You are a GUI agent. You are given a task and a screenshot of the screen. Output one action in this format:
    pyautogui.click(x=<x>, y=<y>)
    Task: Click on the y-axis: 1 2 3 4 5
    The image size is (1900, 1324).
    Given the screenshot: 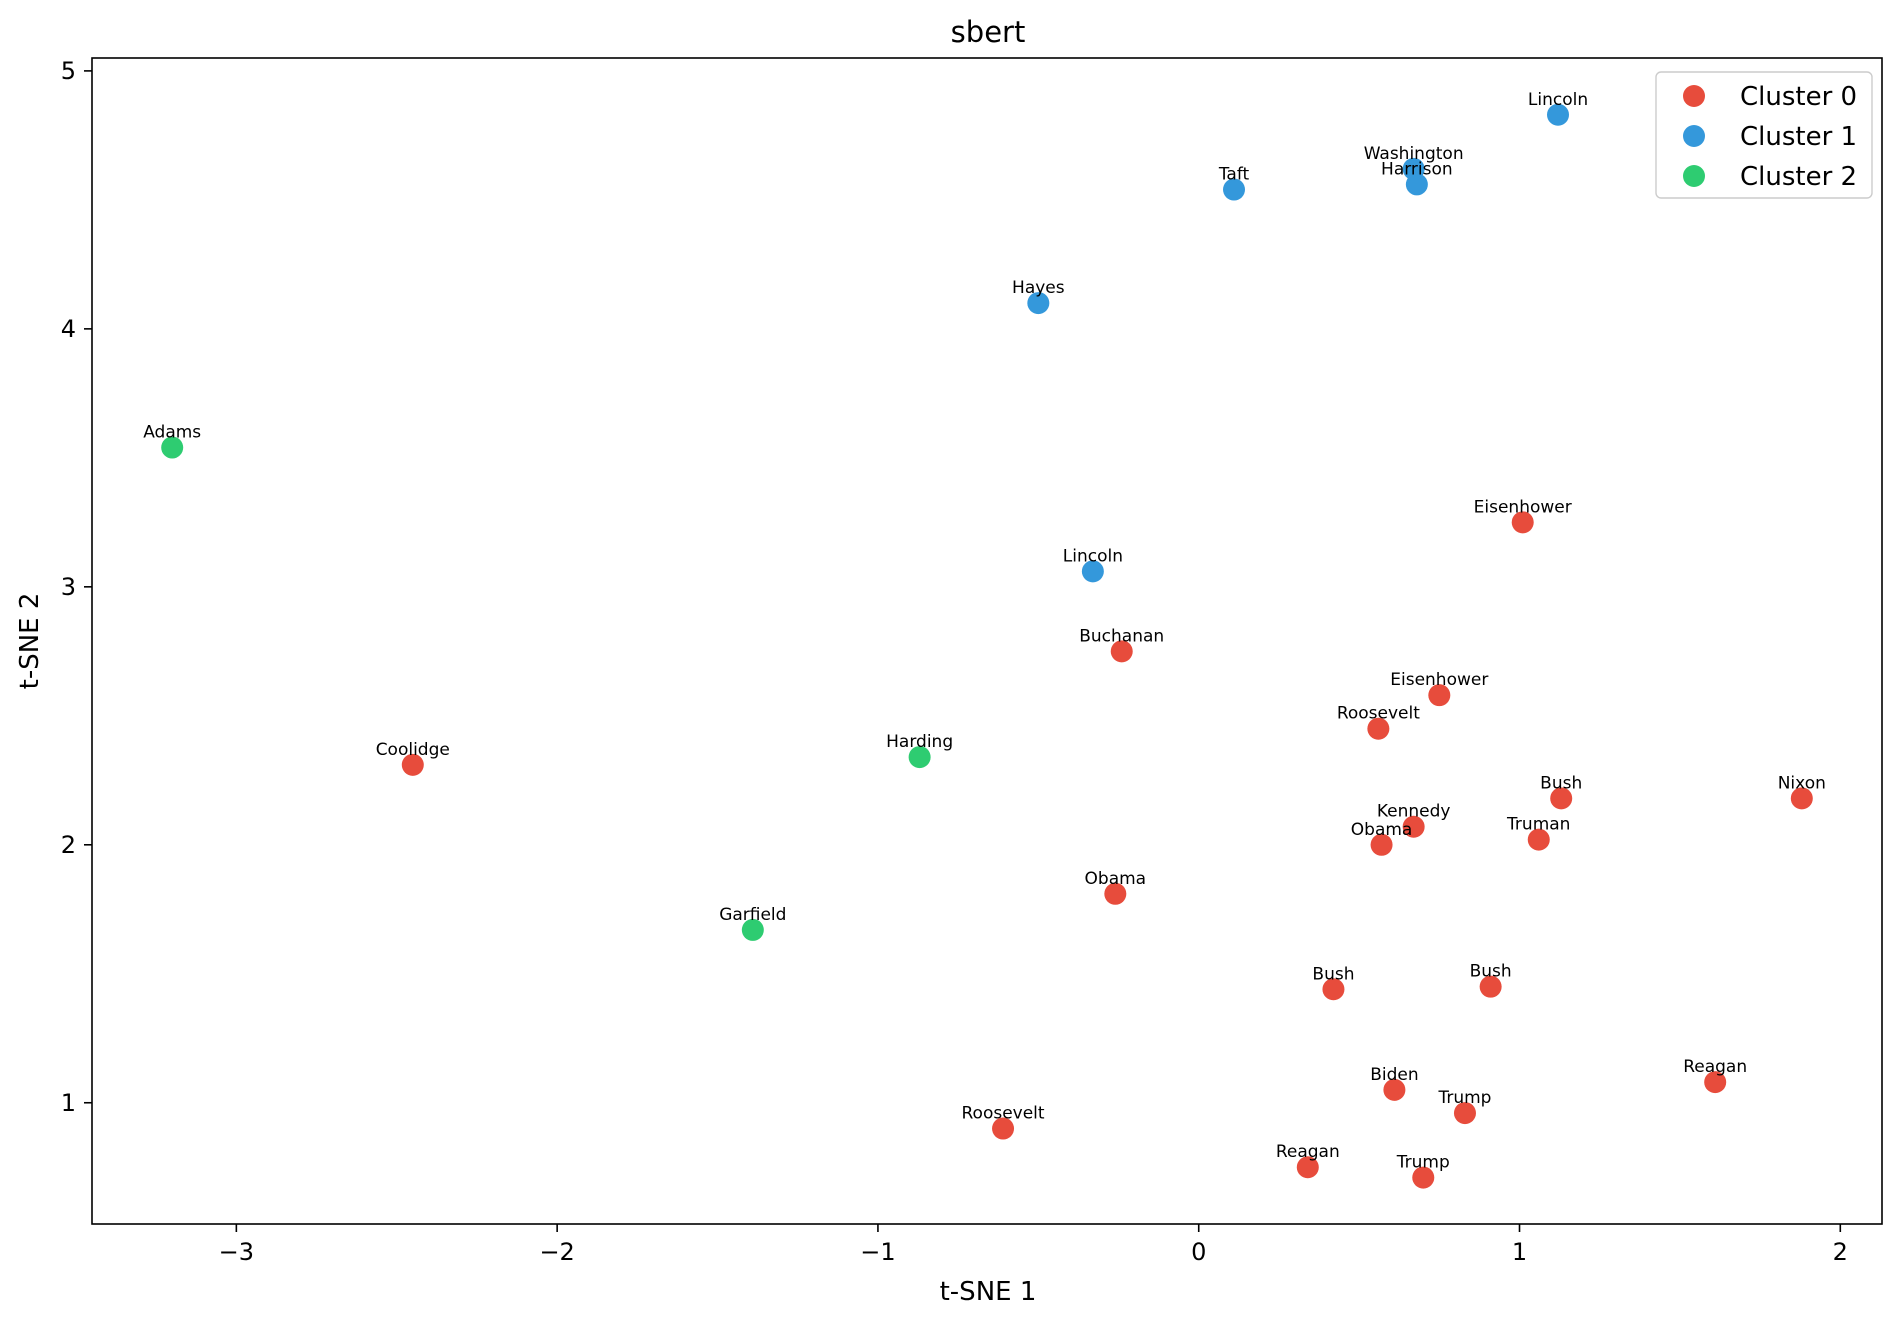 What is the action you would take?
    pyautogui.click(x=76, y=587)
    